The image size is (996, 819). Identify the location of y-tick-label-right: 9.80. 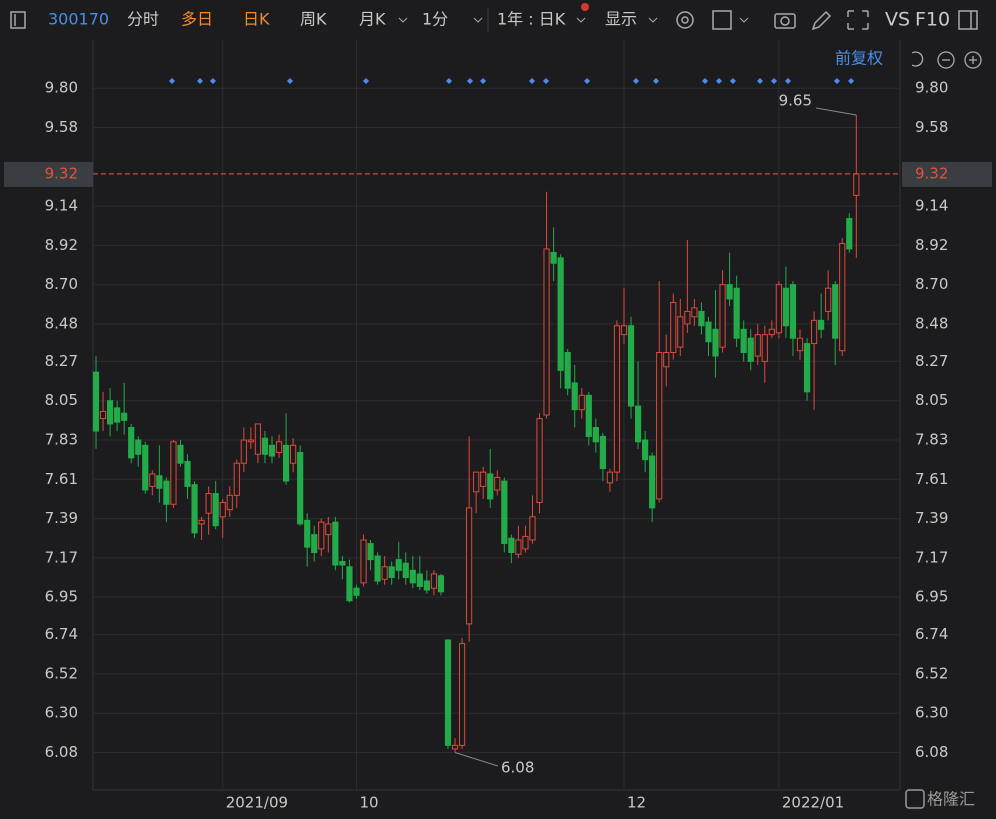
(931, 88).